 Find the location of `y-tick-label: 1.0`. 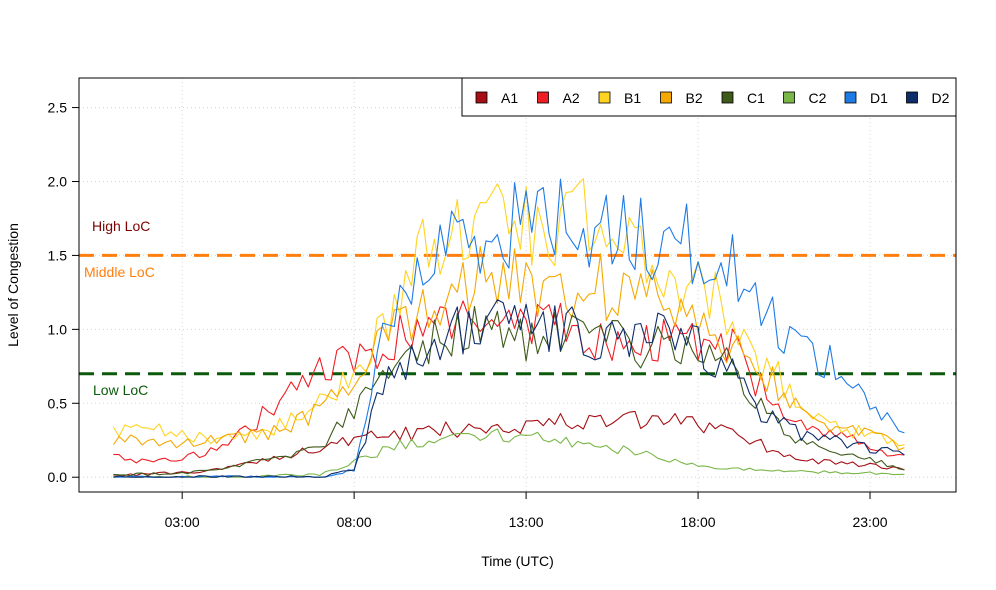

y-tick-label: 1.0 is located at coordinates (58, 329).